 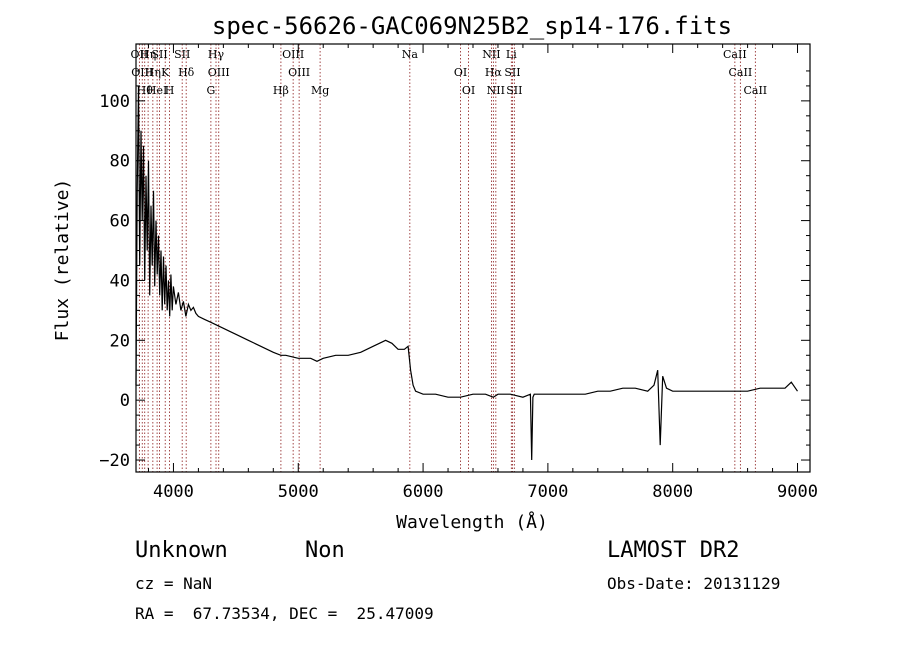 What do you see at coordinates (547, 492) in the screenshot?
I see `x-tick-label: 7000` at bounding box center [547, 492].